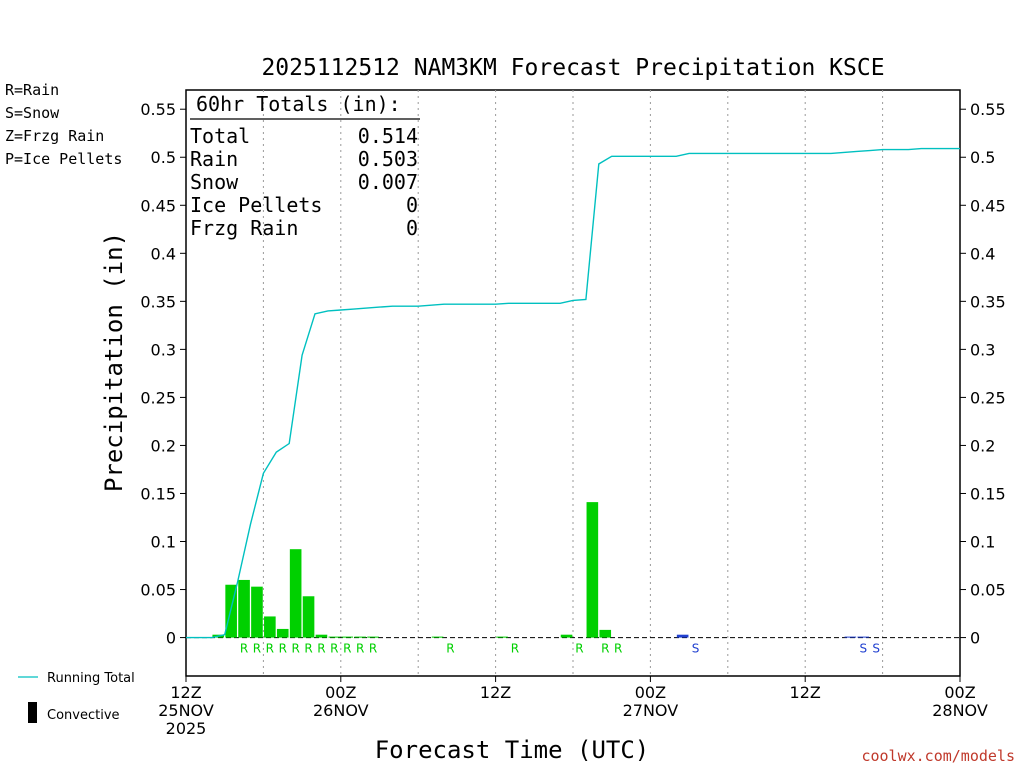  Describe the element at coordinates (220, 136) in the screenshot. I see `totals-label-total: Total` at that location.